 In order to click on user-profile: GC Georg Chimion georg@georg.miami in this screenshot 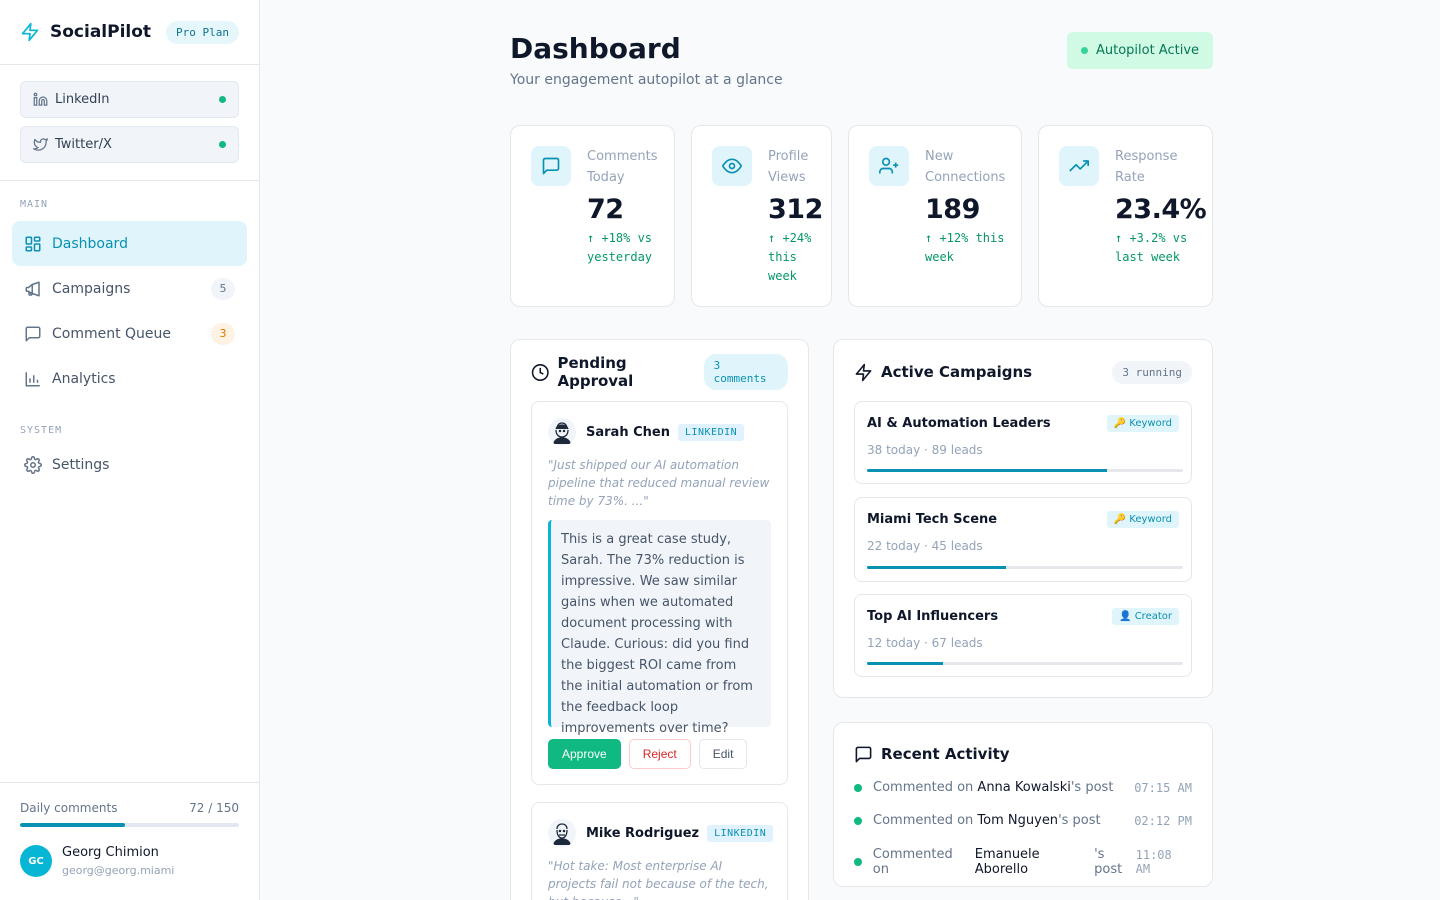, I will do `click(129, 861)`.